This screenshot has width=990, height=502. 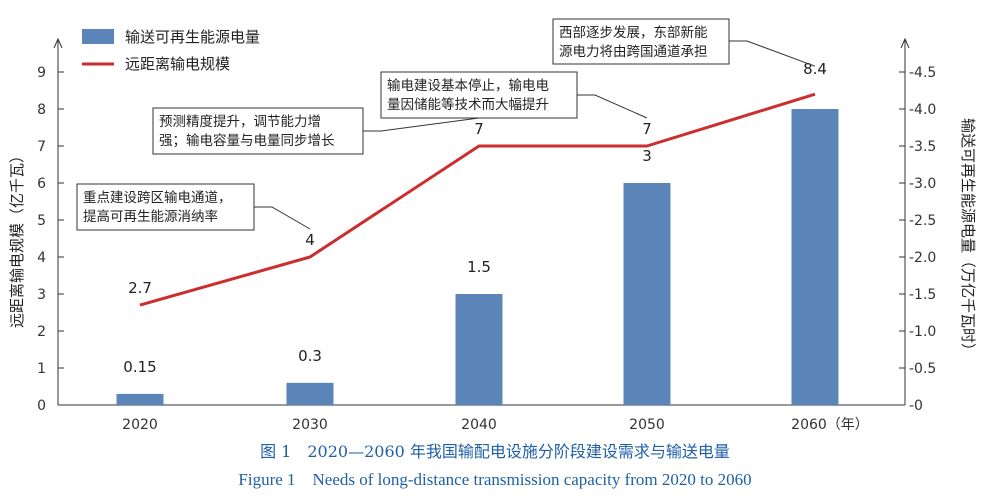 I want to click on legend-line-label: 远距离输电规模, so click(x=177, y=64).